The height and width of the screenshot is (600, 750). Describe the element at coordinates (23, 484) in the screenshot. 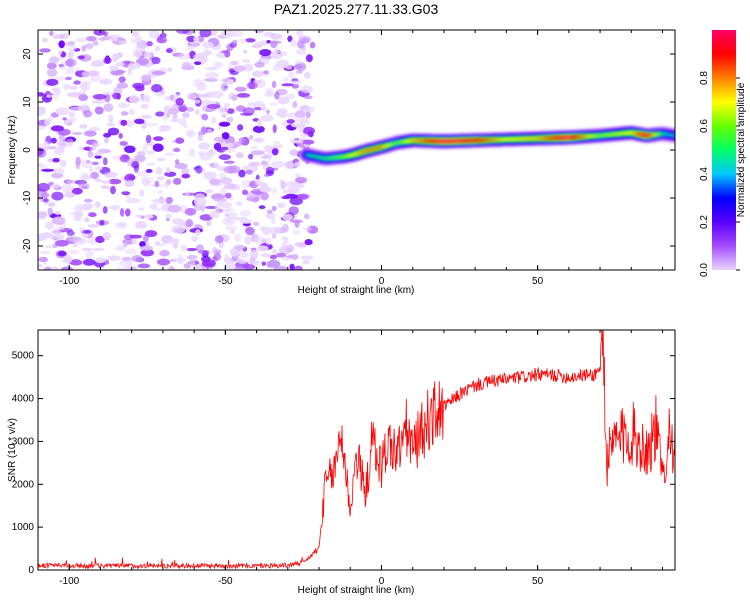

I see `y-tick-label: 2000` at that location.